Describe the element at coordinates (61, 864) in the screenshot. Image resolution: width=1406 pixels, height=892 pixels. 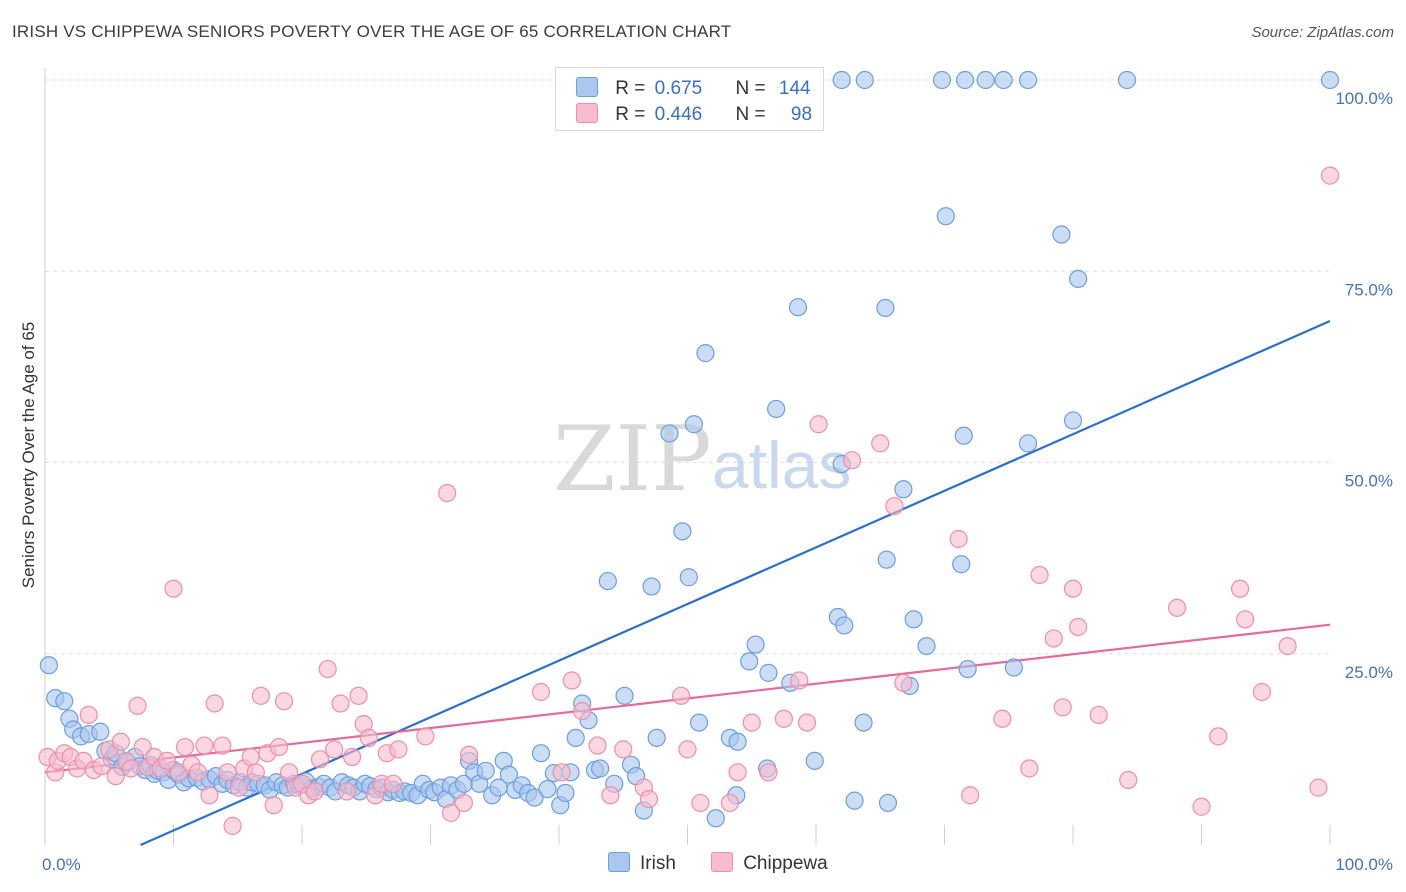
I see `x-tick-label: 0.0%` at that location.